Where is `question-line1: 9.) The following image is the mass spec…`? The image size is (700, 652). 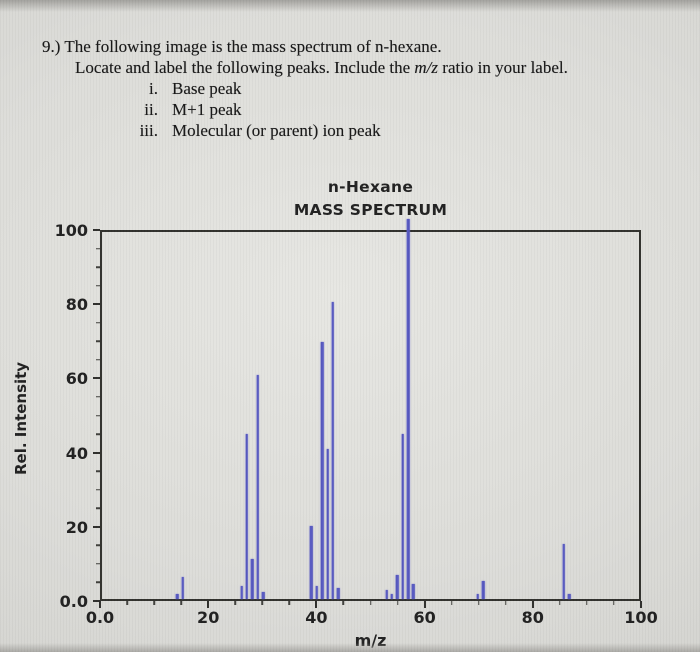
question-line1: 9.) The following image is the mass spec… is located at coordinates (242, 46).